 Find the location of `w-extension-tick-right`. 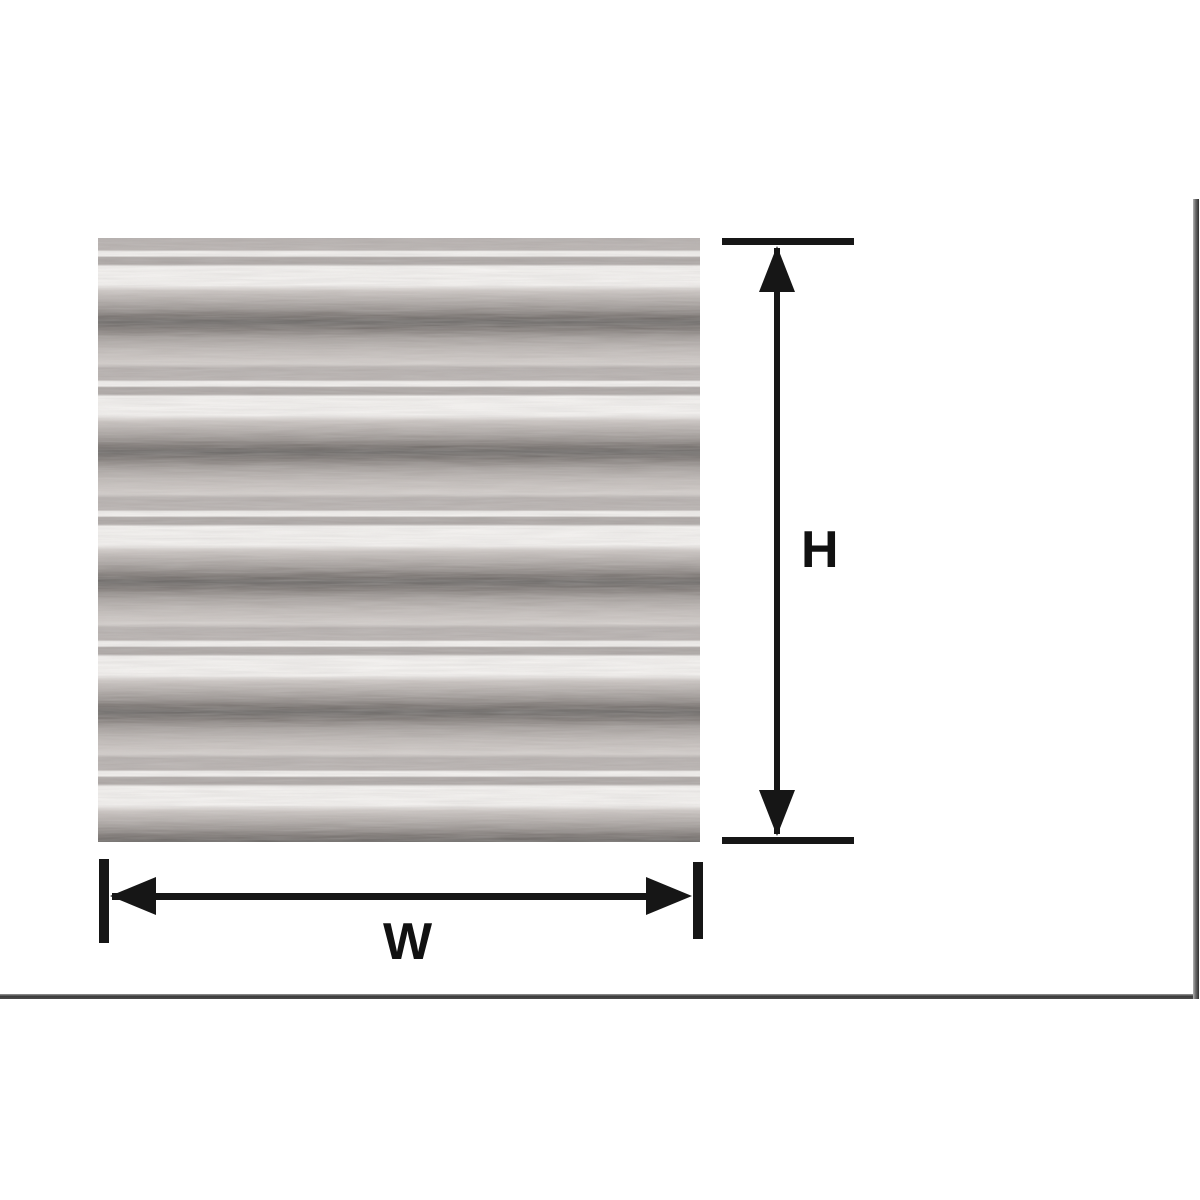

w-extension-tick-right is located at coordinates (698, 900).